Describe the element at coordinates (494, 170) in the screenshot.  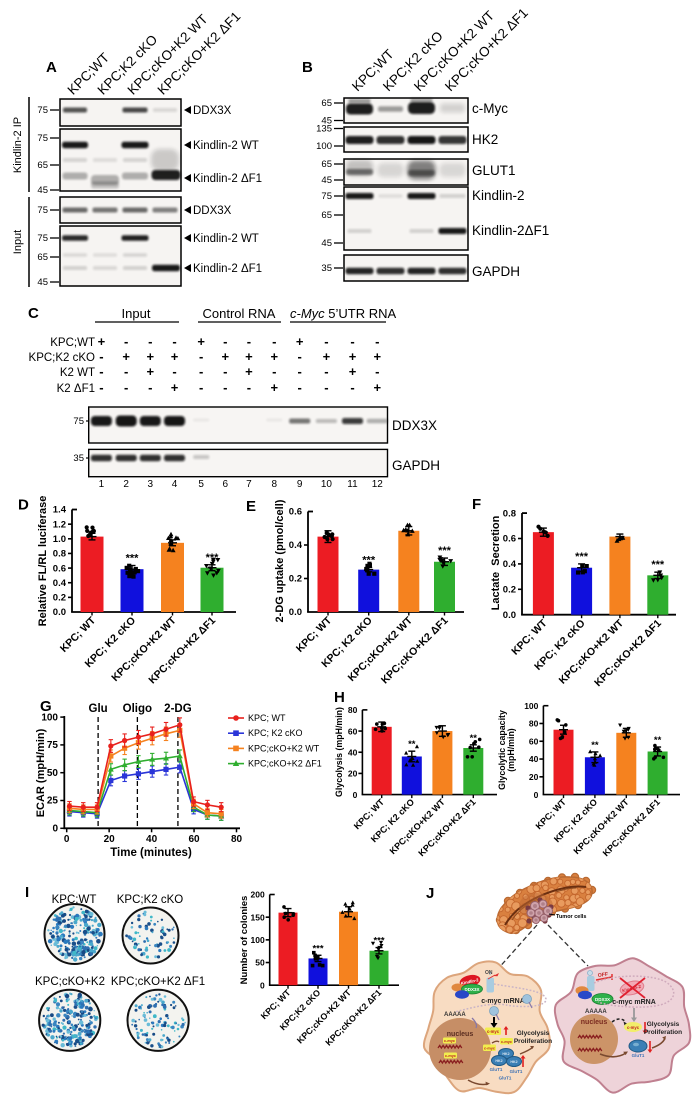
I see `svg-text: GLUT1` at that location.